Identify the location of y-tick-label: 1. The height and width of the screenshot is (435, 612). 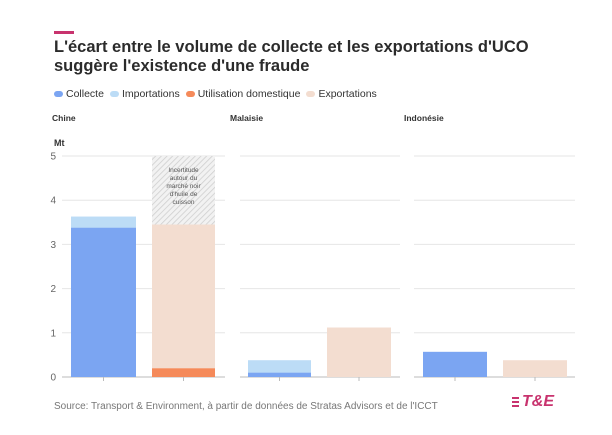
(53, 333).